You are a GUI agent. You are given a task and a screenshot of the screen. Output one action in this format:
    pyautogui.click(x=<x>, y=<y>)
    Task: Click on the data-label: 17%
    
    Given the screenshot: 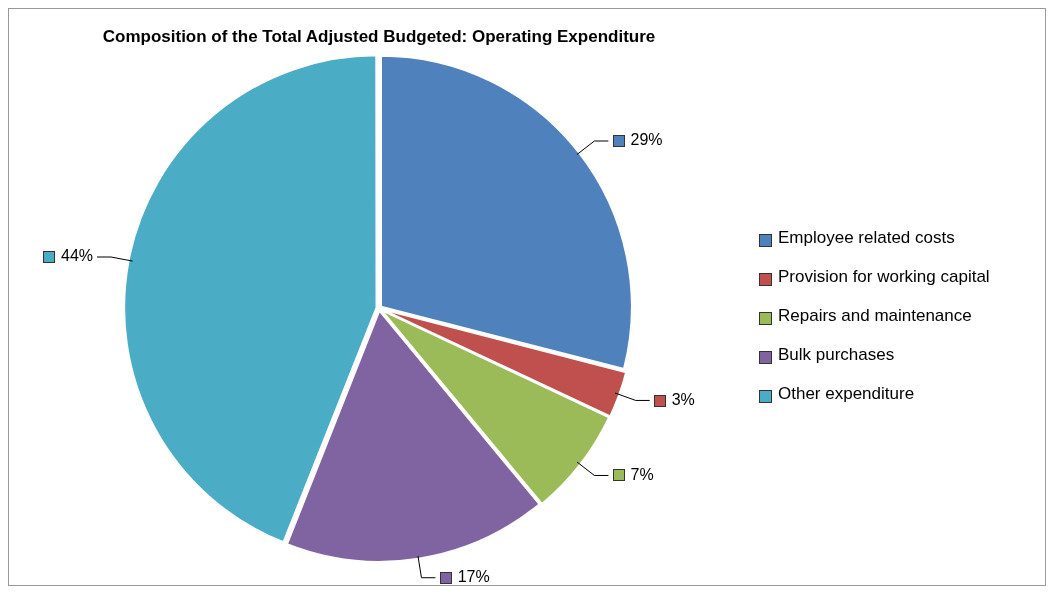 What is the action you would take?
    pyautogui.click(x=473, y=577)
    